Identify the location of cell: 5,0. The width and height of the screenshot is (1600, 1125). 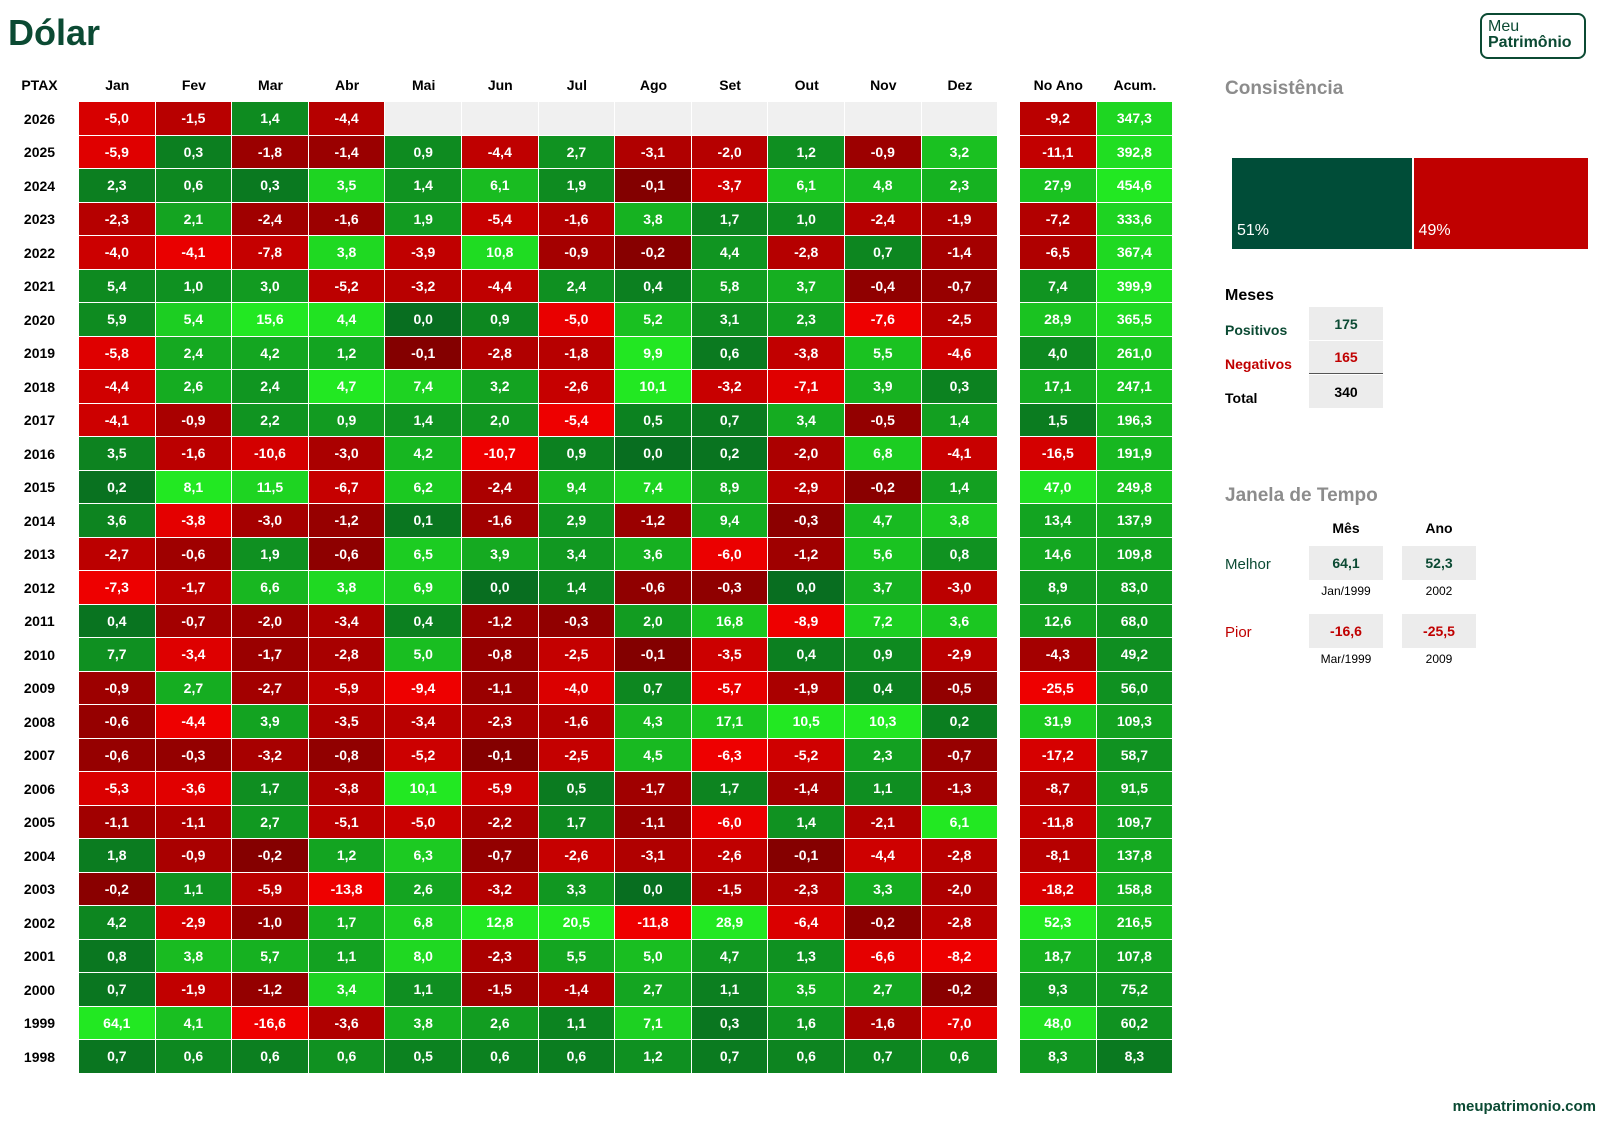
(653, 955).